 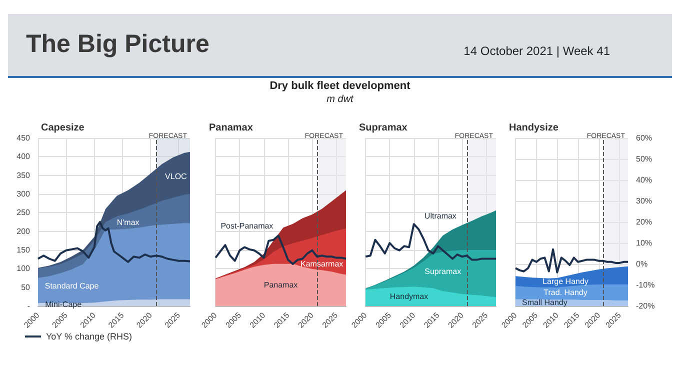 I want to click on y2-tick-label: -10%, so click(x=645, y=285).